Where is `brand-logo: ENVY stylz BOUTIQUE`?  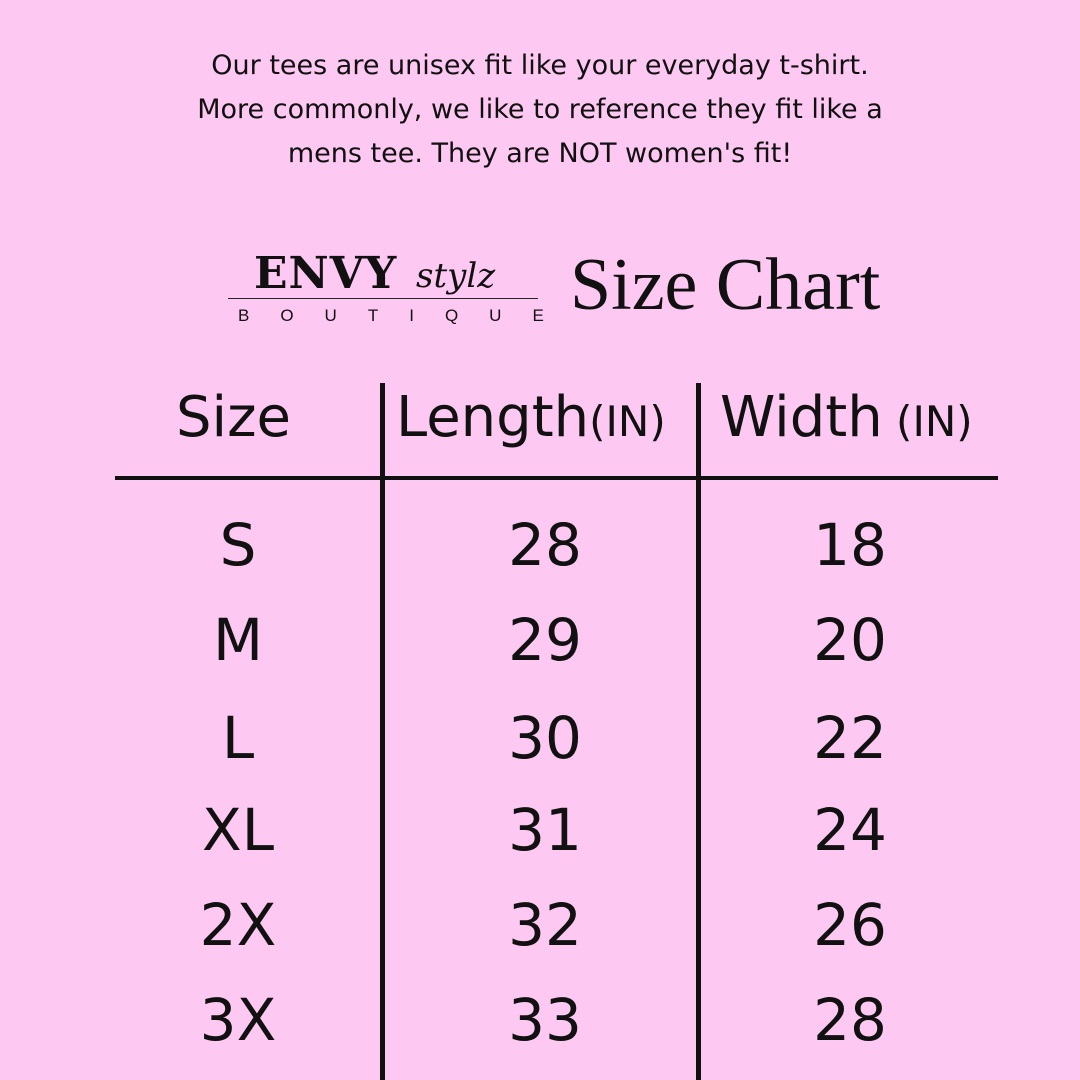 brand-logo: ENVY stylz BOUTIQUE is located at coordinates (386, 290).